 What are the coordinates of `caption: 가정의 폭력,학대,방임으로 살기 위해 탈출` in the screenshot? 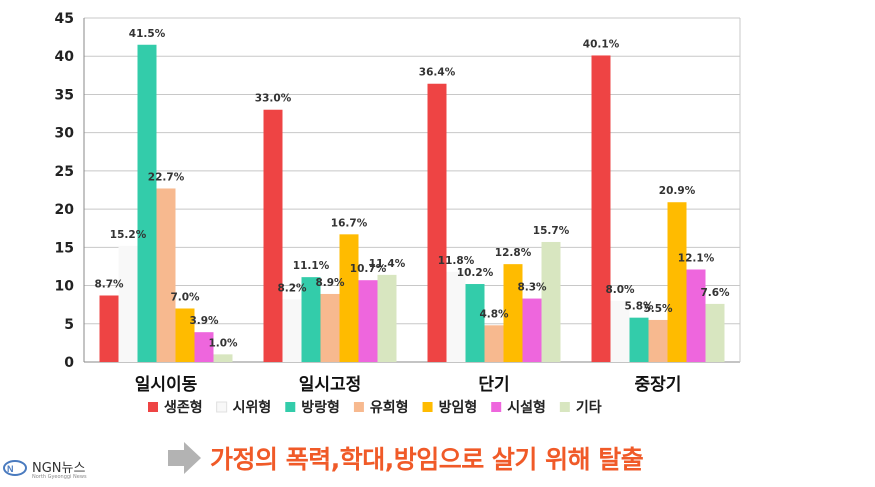 It's located at (406, 458).